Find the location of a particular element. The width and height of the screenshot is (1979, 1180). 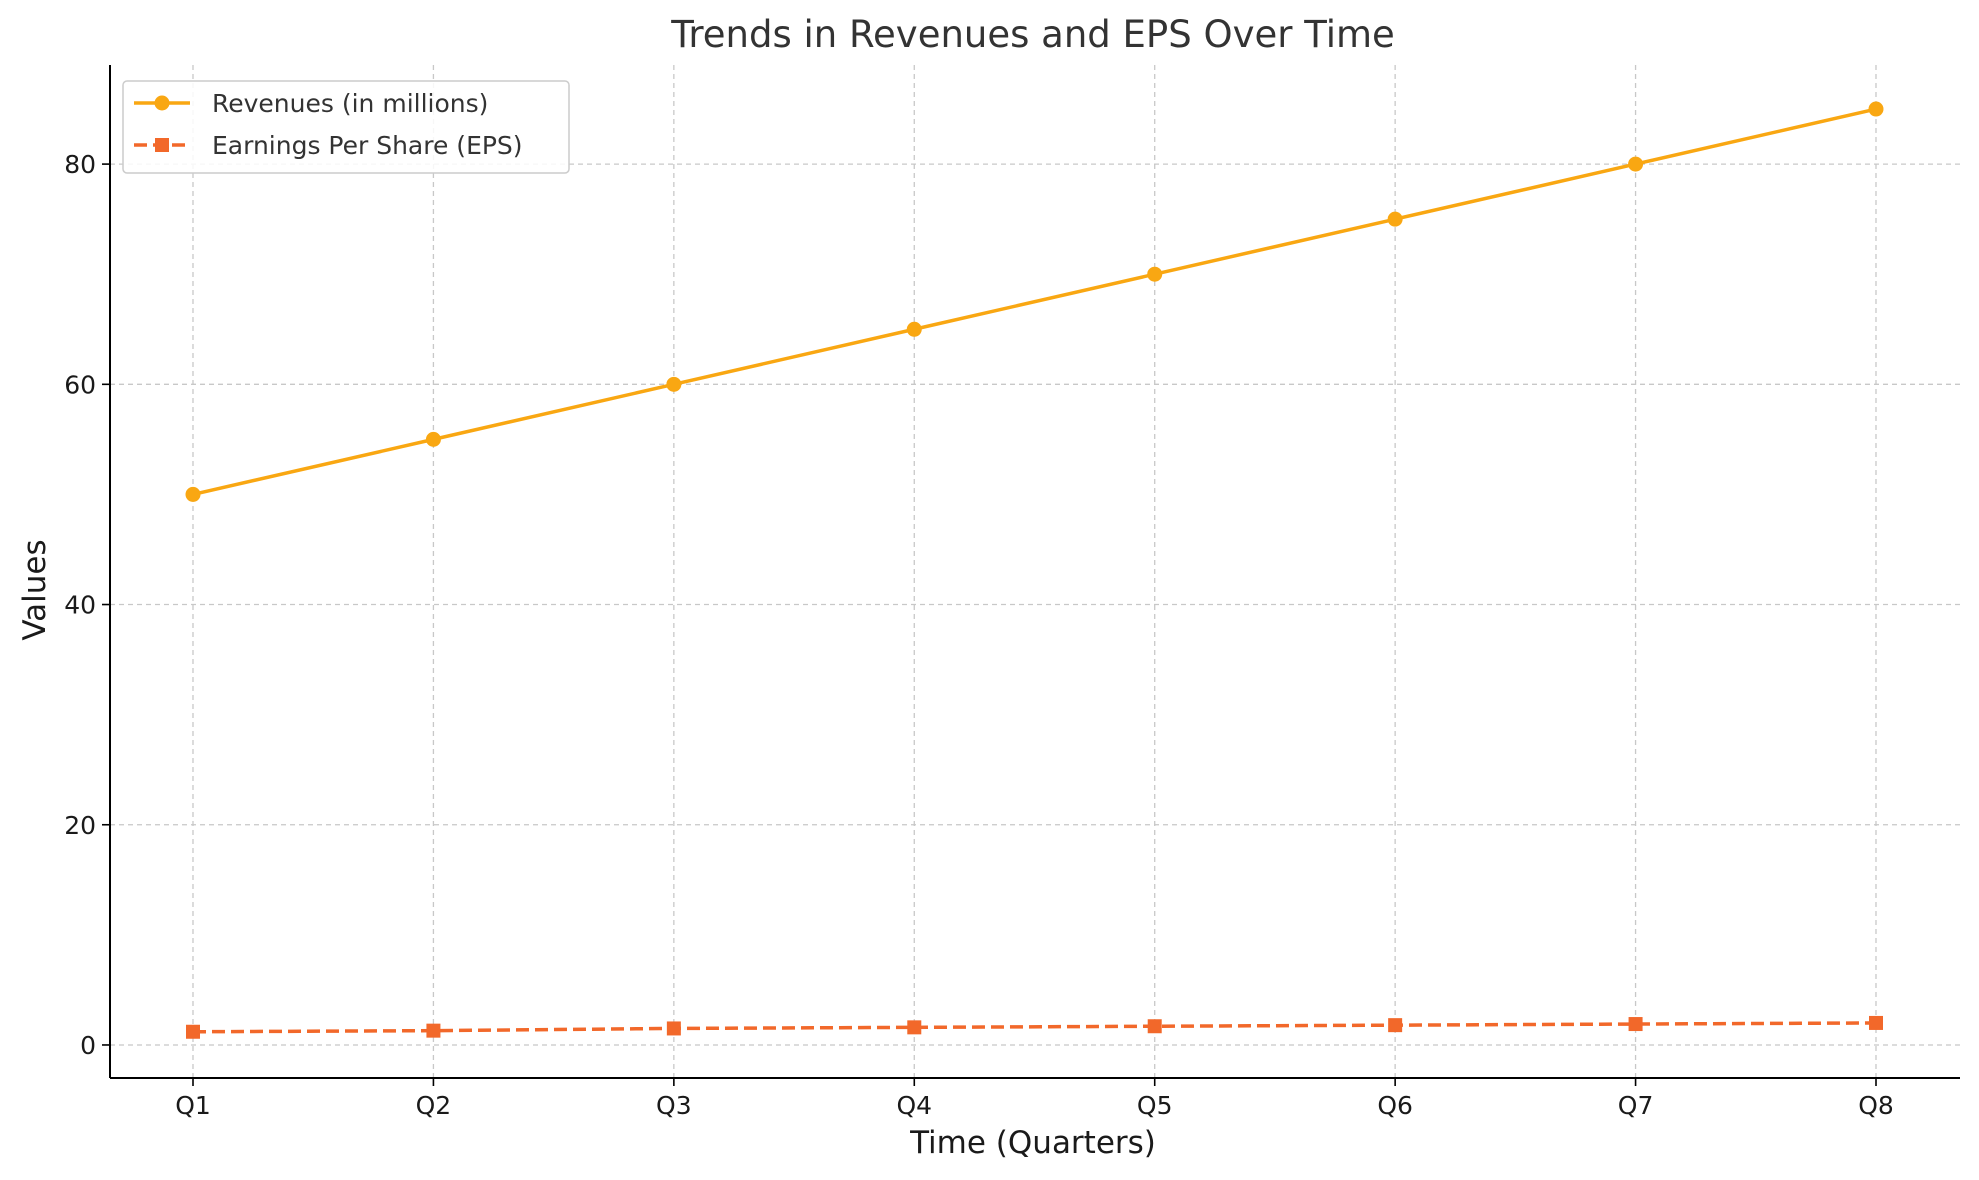

legend-box is located at coordinates (346, 127).